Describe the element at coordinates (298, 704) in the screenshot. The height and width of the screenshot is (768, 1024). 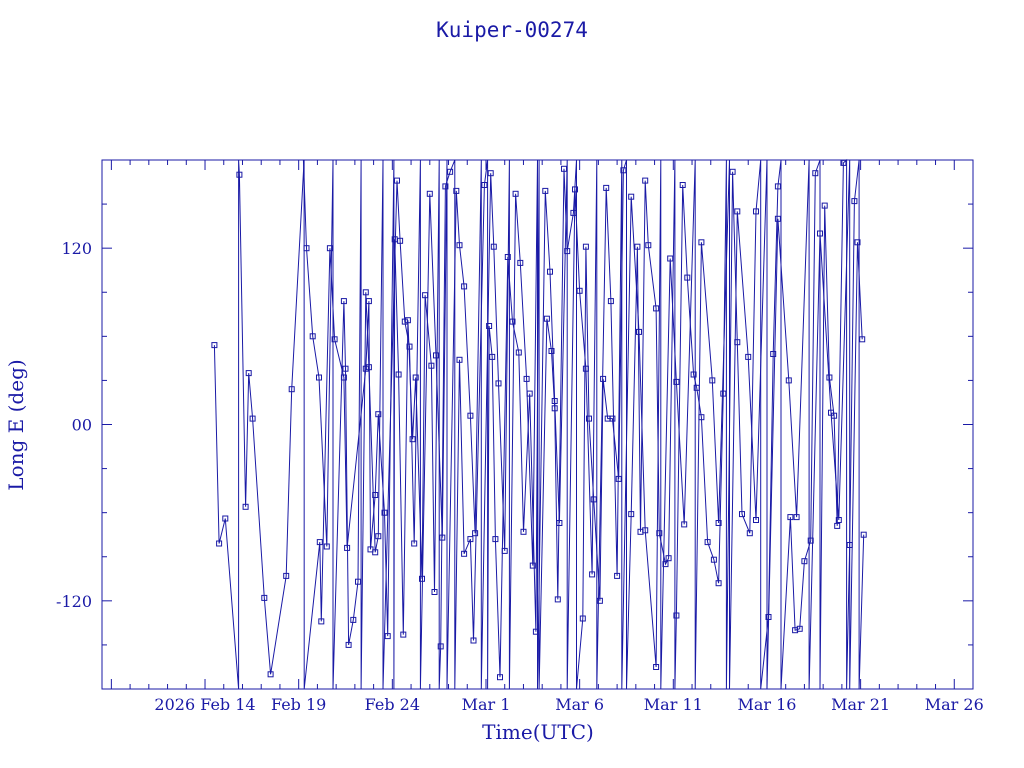
I see `x-tick-label: Feb 19` at that location.